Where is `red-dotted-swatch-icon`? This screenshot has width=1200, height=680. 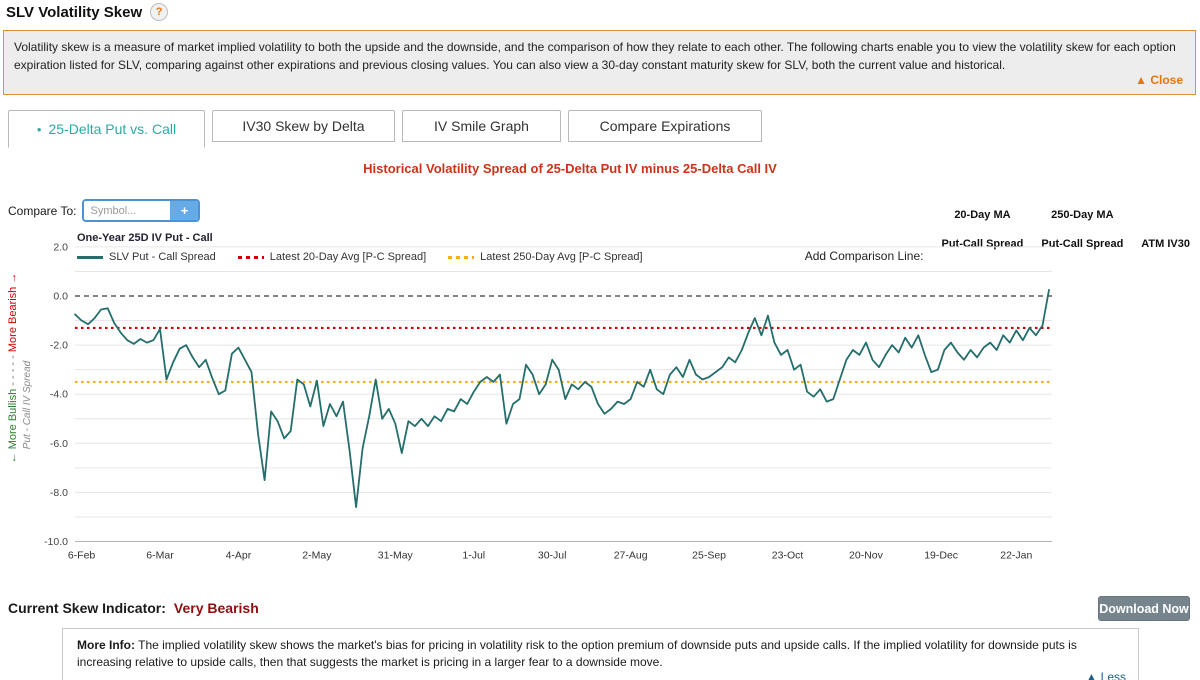 red-dotted-swatch-icon is located at coordinates (250, 257).